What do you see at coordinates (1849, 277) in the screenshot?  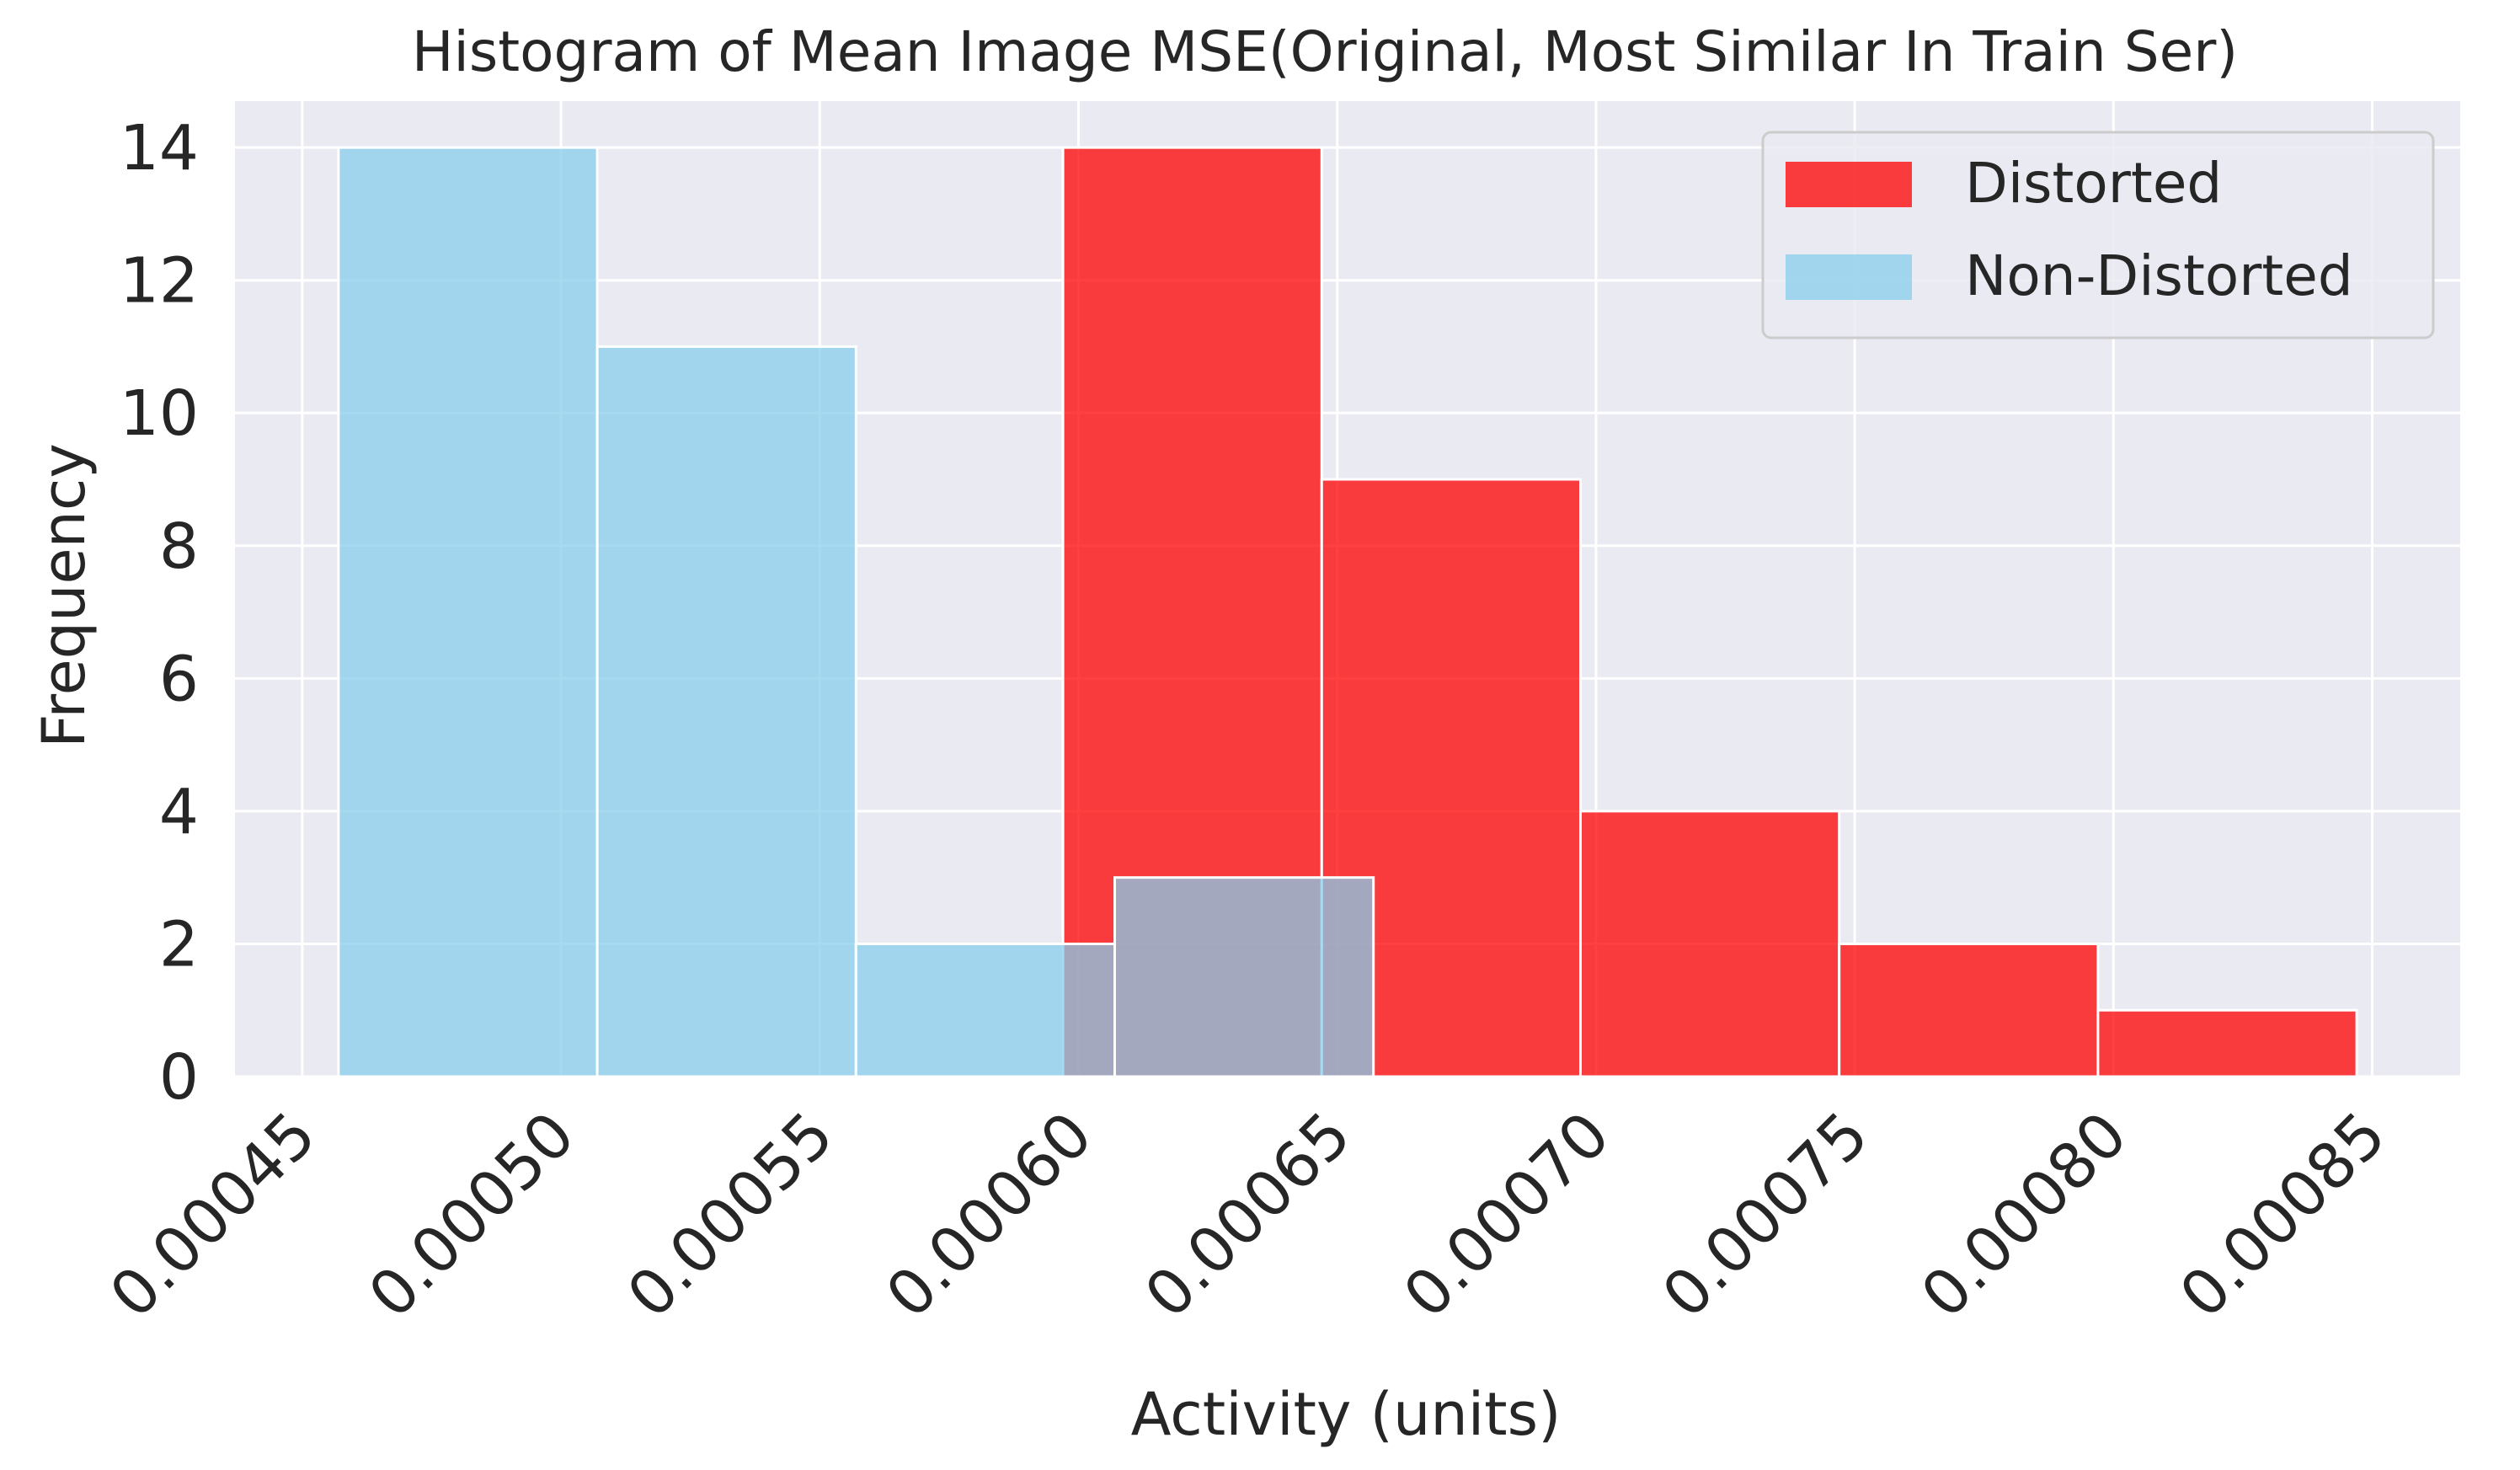 I see `legend-swatch-non-distorted` at bounding box center [1849, 277].